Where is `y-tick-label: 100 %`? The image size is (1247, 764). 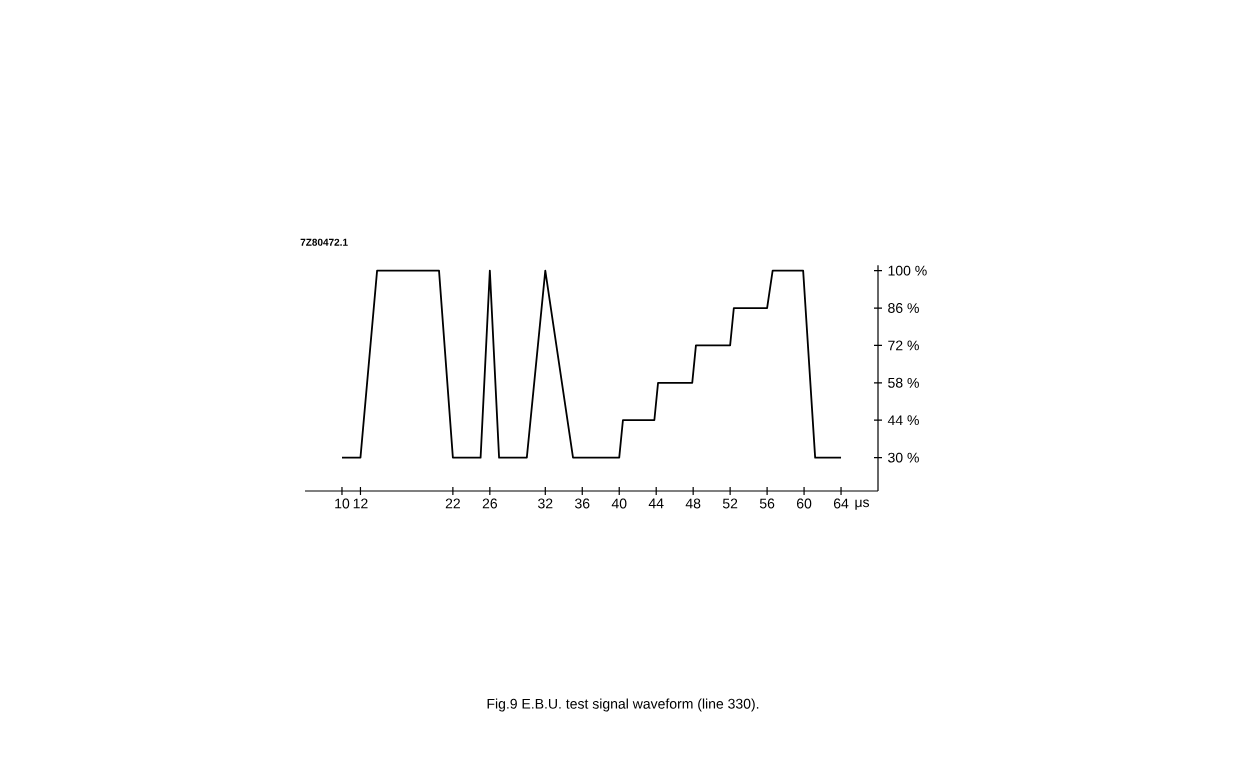 y-tick-label: 100 % is located at coordinates (907, 270).